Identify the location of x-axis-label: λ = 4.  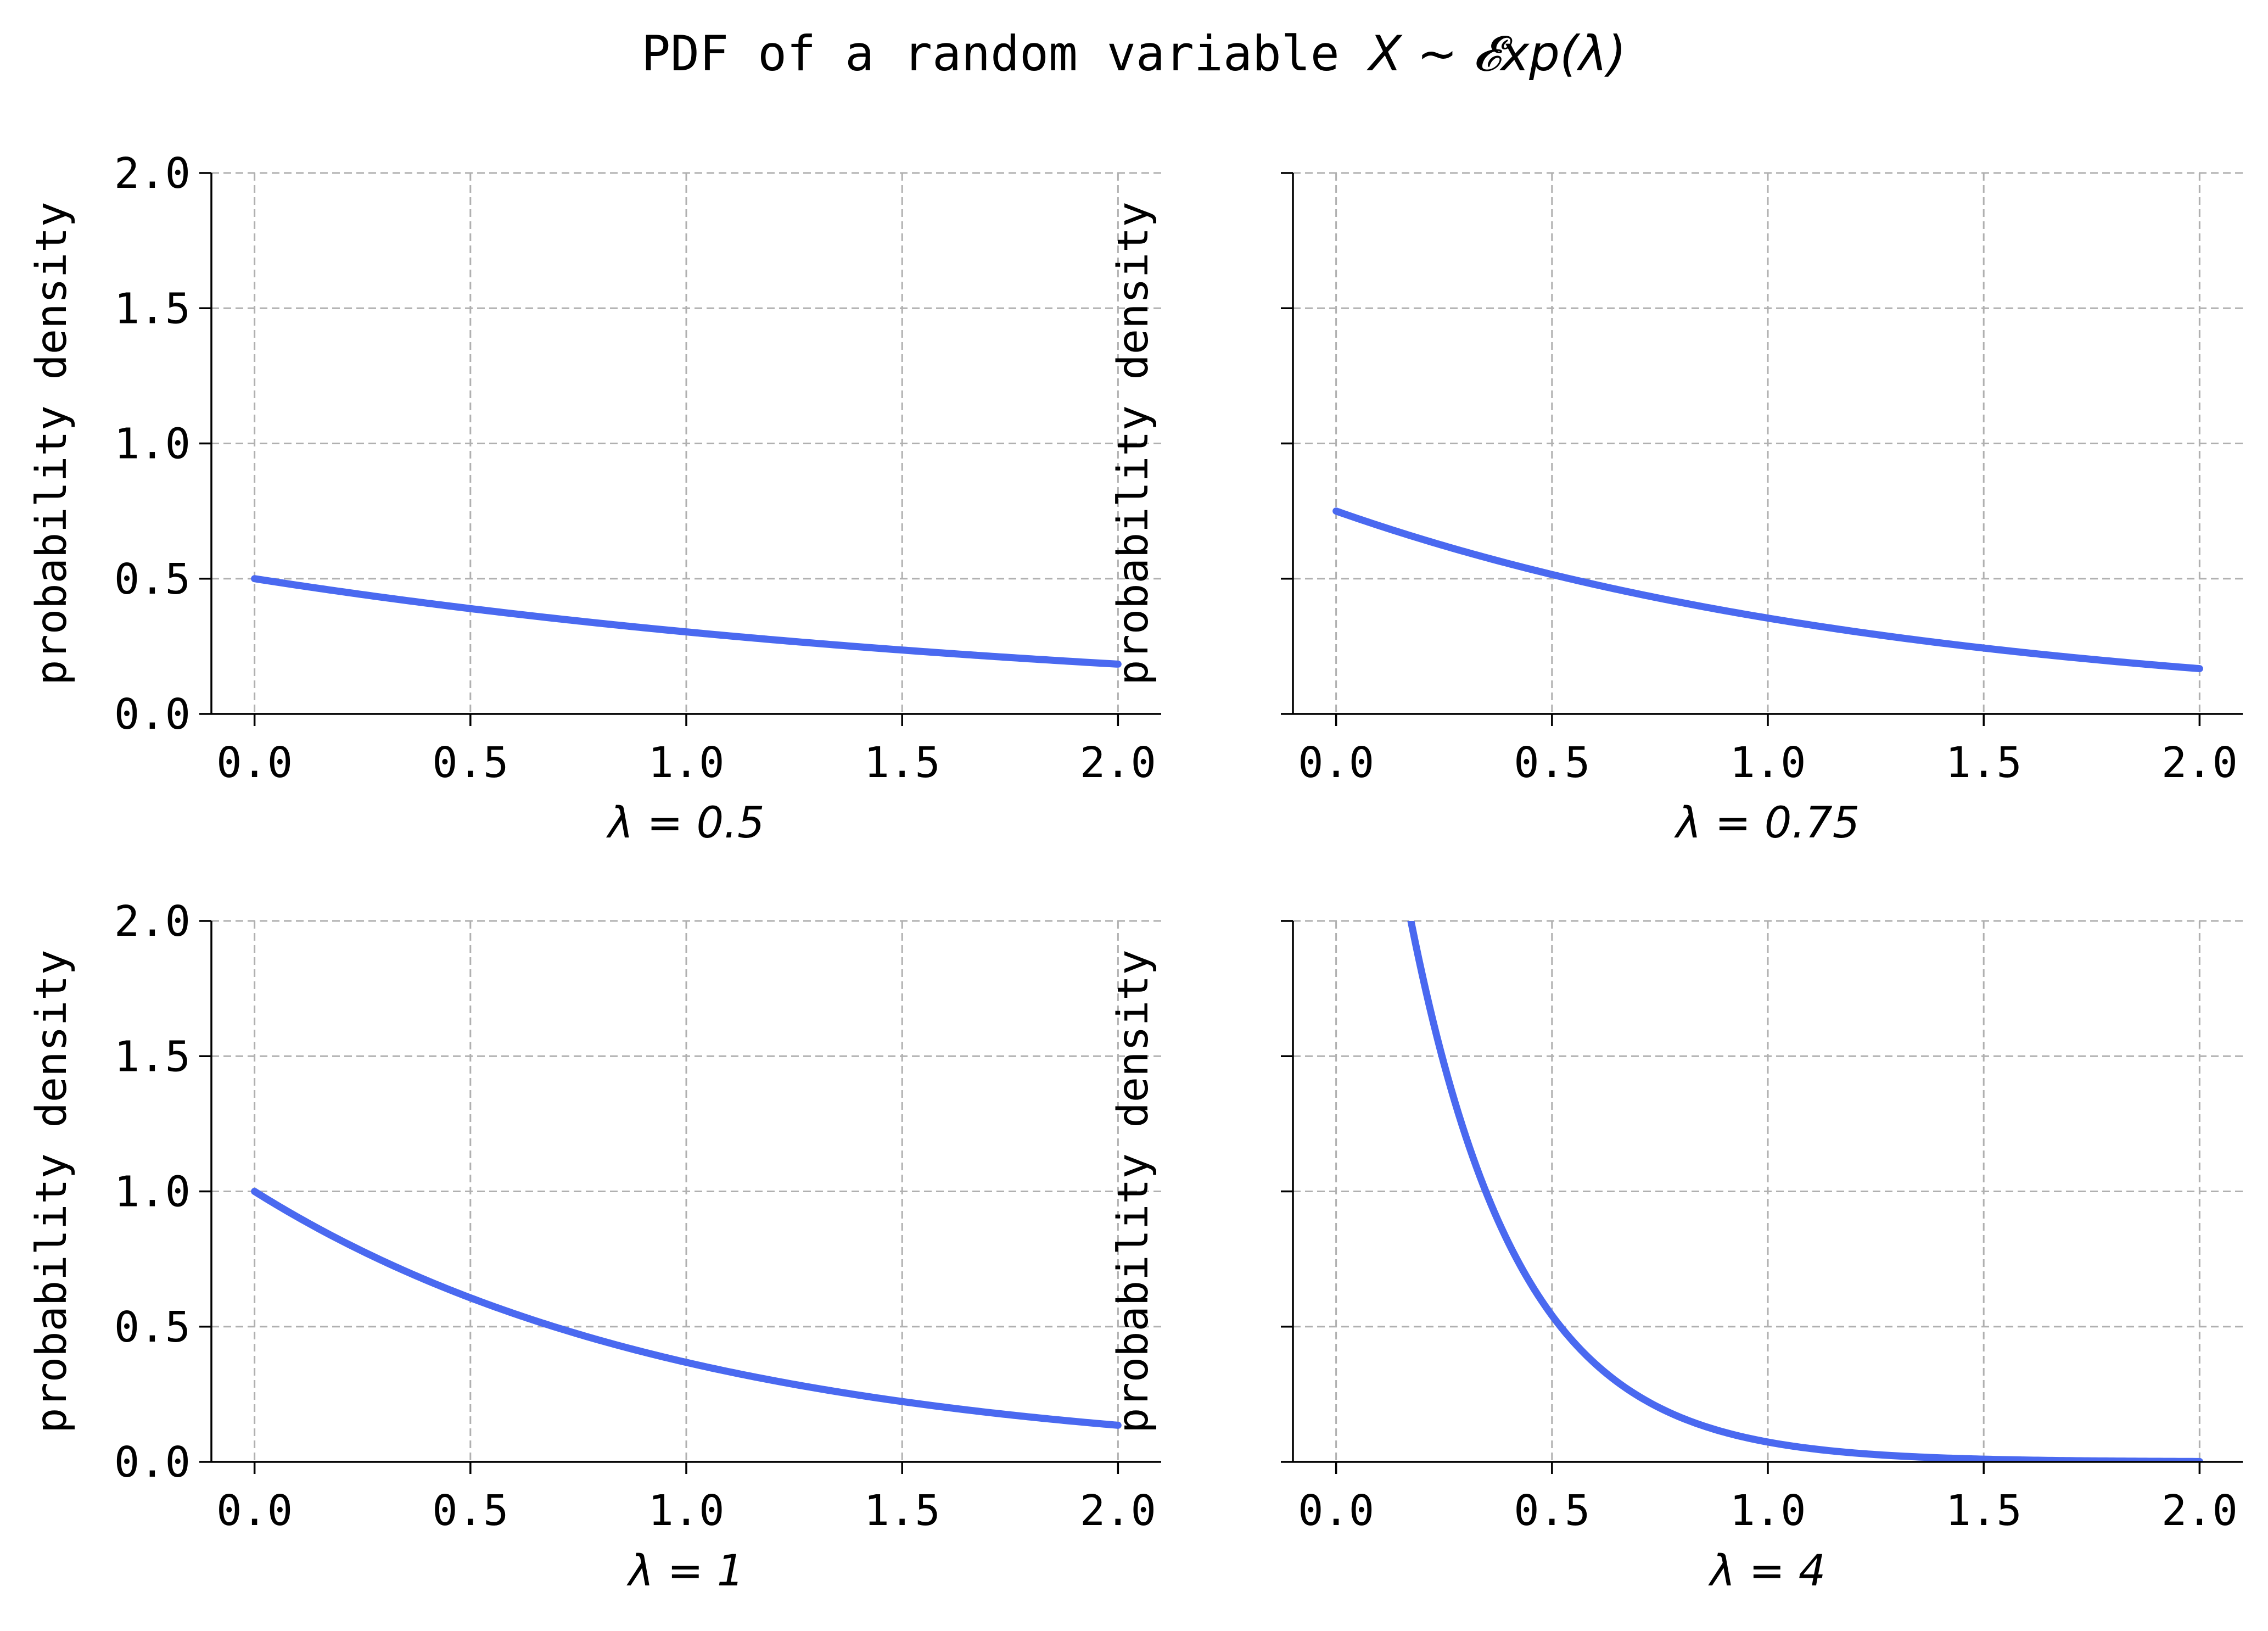
(1767, 1571).